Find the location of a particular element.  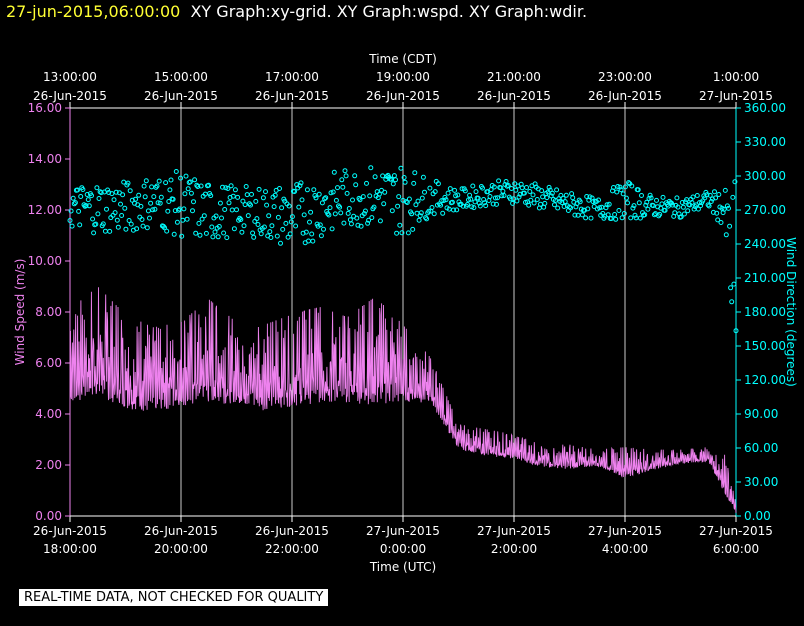

left-axis-label: Wind Speed (m/s) is located at coordinates (20, 312).